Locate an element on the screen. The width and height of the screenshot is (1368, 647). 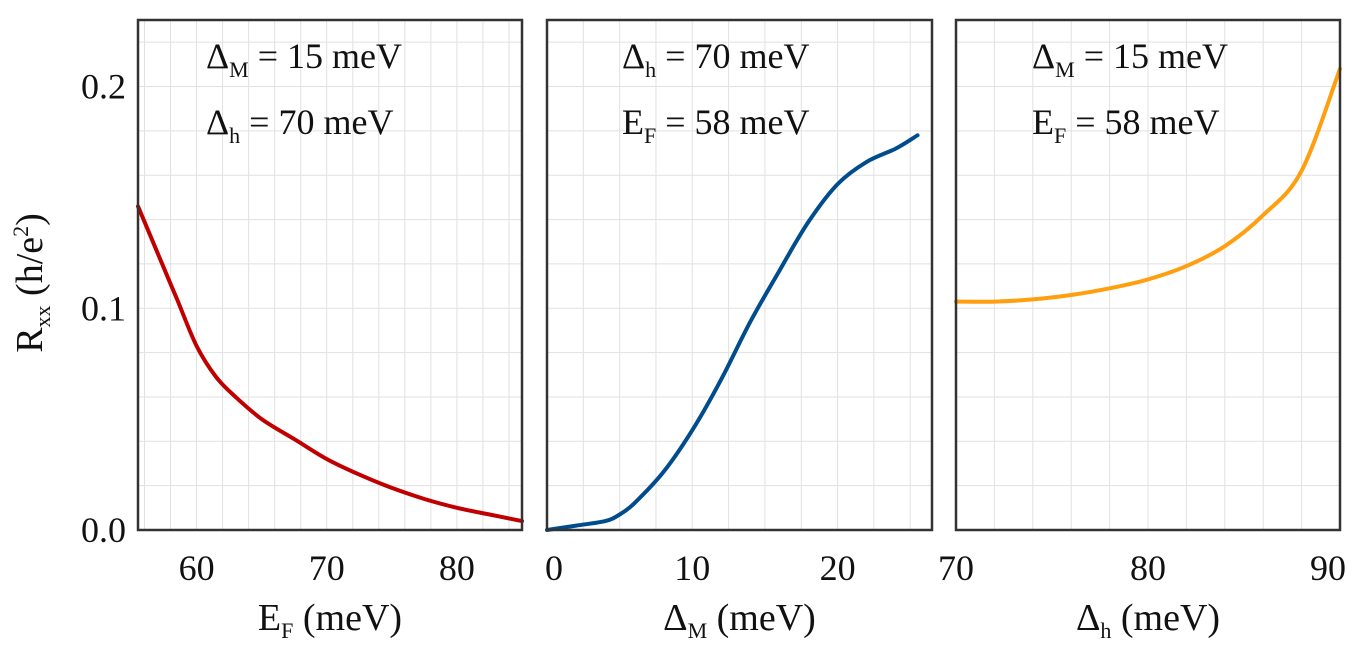
y-axis-label: Rxx (h/e2) is located at coordinates (31, 283).